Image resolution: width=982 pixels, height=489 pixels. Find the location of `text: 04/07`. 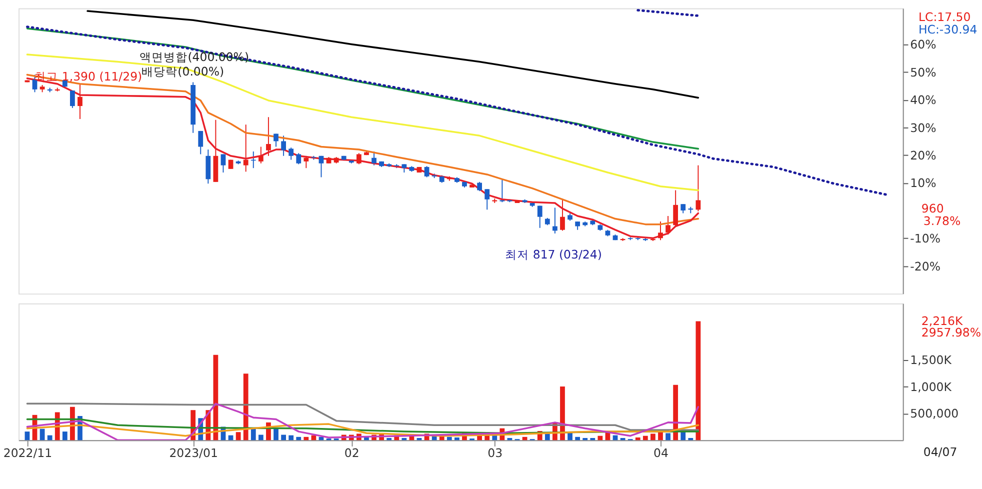

text: 04/07 is located at coordinates (940, 451).